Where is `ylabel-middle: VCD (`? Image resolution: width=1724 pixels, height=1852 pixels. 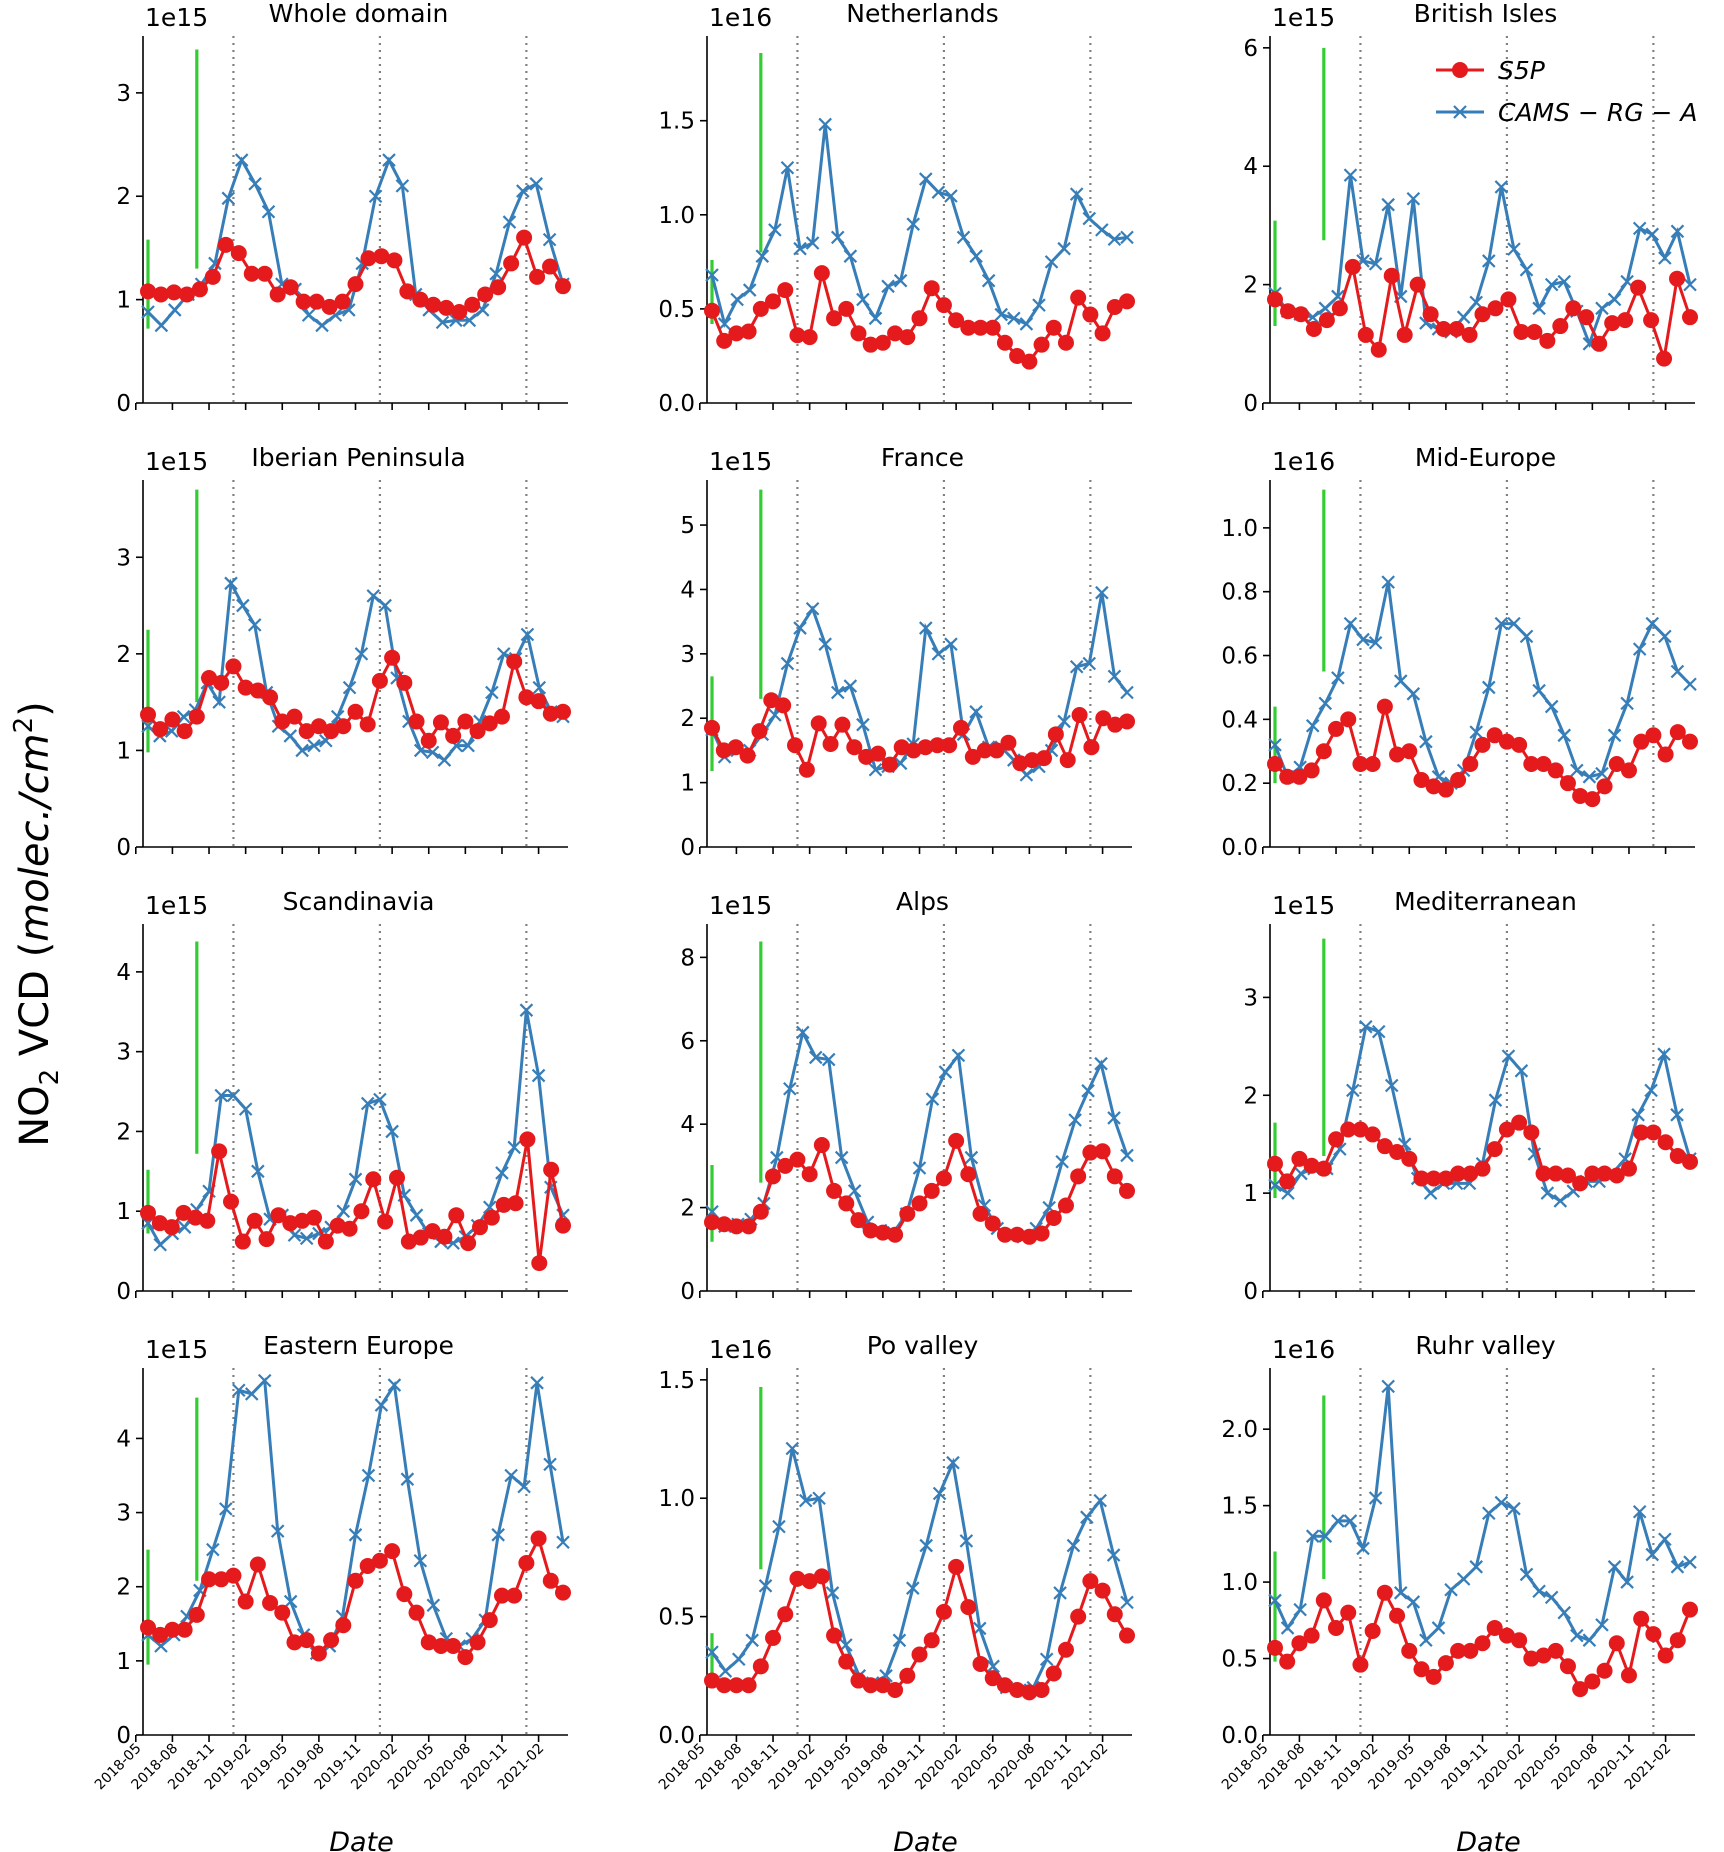
ylabel-middle: VCD ( is located at coordinates (35, 1005).